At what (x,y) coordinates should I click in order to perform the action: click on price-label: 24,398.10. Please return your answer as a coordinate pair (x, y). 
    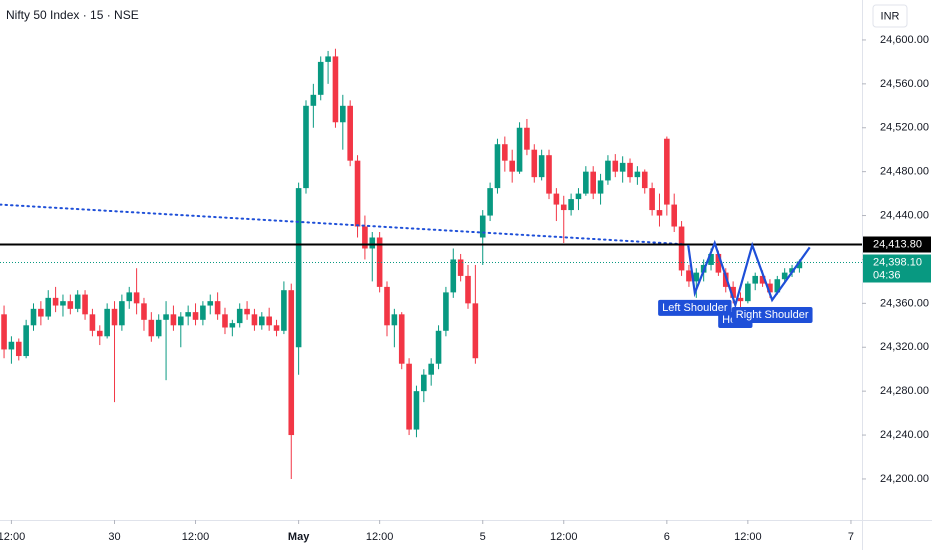
    Looking at the image, I should click on (897, 262).